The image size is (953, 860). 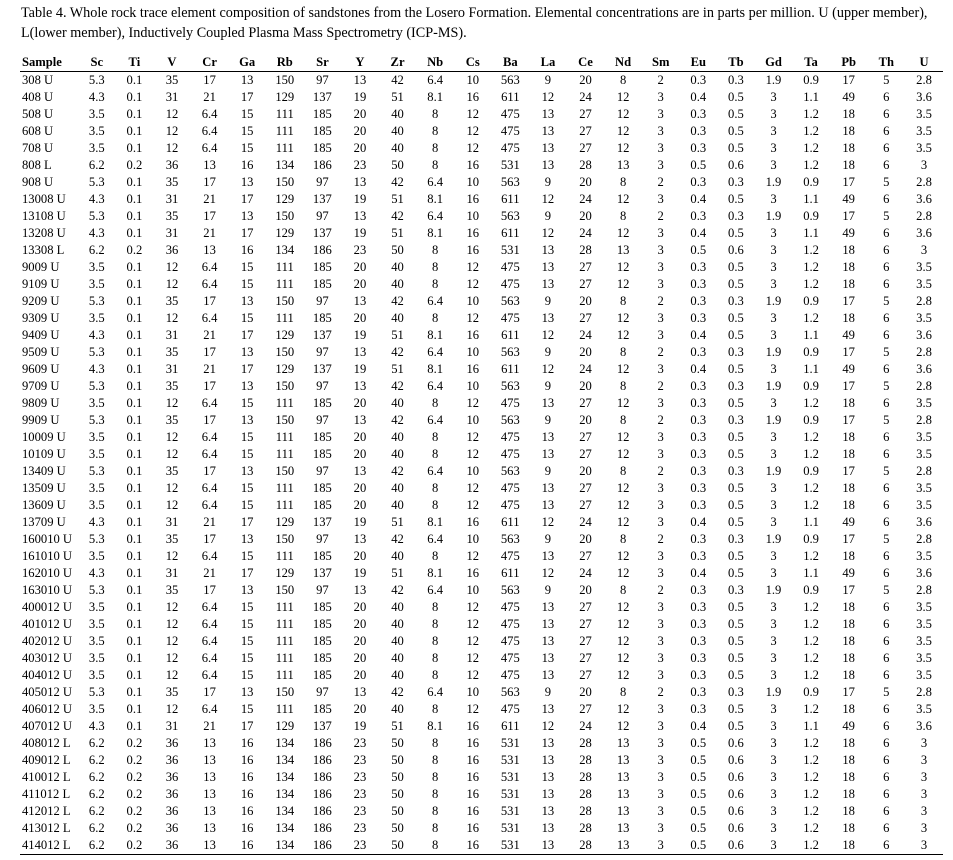 What do you see at coordinates (811, 539) in the screenshot?
I see `value-cell-ta: 0.9` at bounding box center [811, 539].